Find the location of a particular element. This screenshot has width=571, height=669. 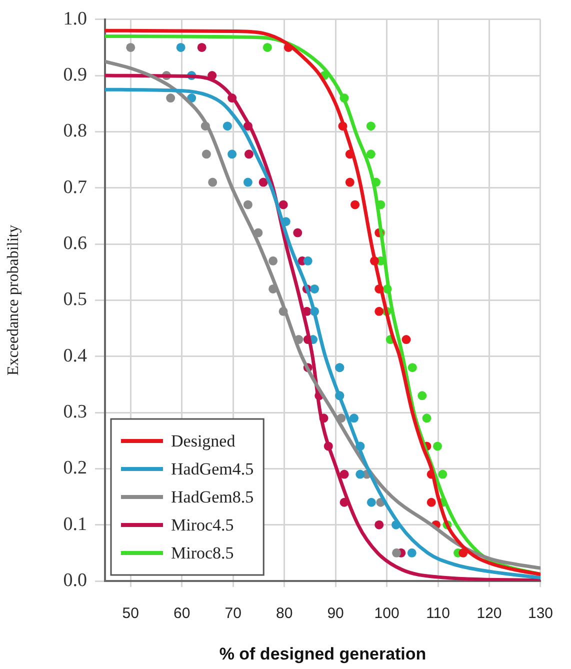

x-tick-label: 50 is located at coordinates (130, 613).